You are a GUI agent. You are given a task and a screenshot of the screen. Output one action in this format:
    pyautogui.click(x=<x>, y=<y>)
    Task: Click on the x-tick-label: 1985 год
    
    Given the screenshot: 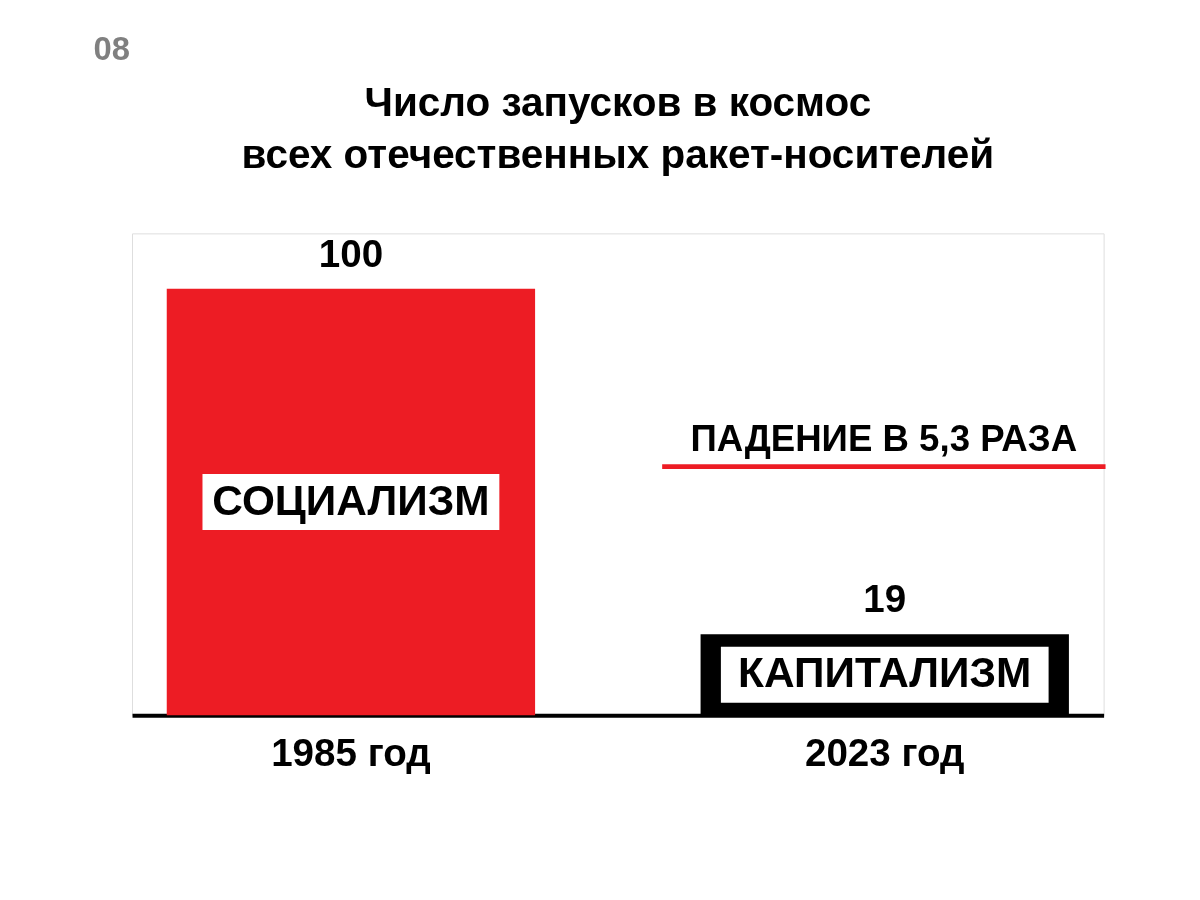 What is the action you would take?
    pyautogui.click(x=351, y=752)
    